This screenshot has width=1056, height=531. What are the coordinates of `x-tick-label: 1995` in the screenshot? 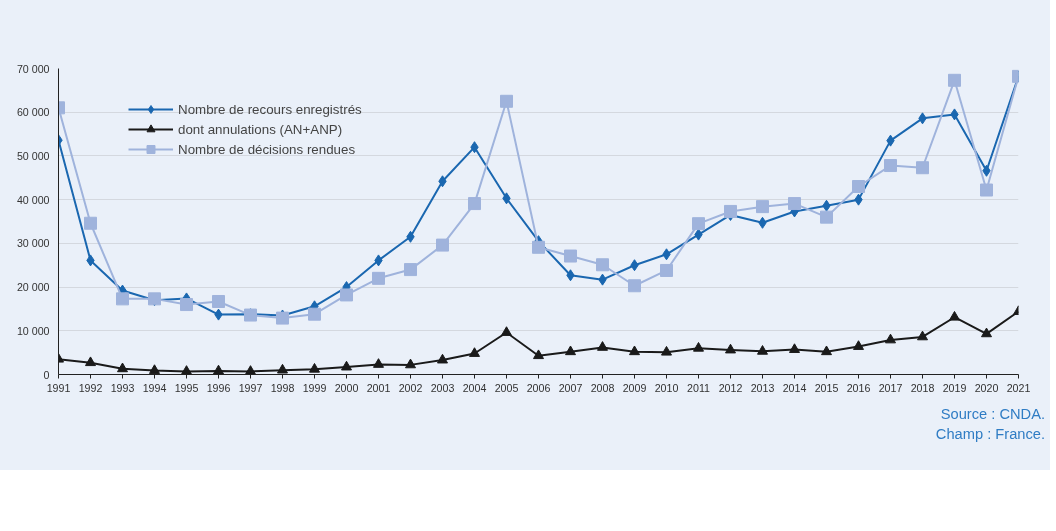 It's located at (186, 387).